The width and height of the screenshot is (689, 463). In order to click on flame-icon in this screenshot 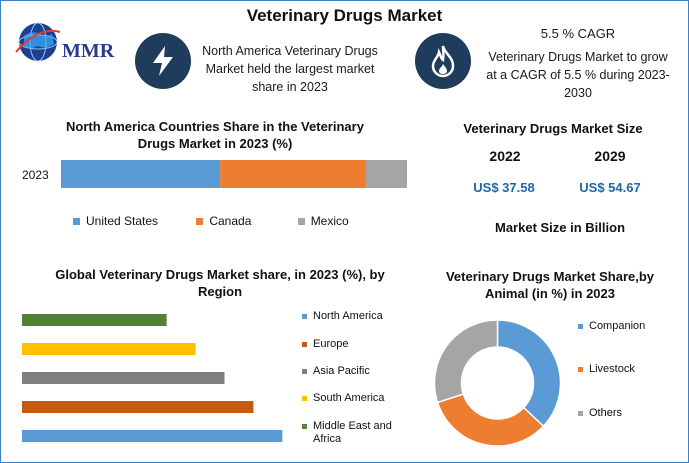, I will do `click(443, 61)`.